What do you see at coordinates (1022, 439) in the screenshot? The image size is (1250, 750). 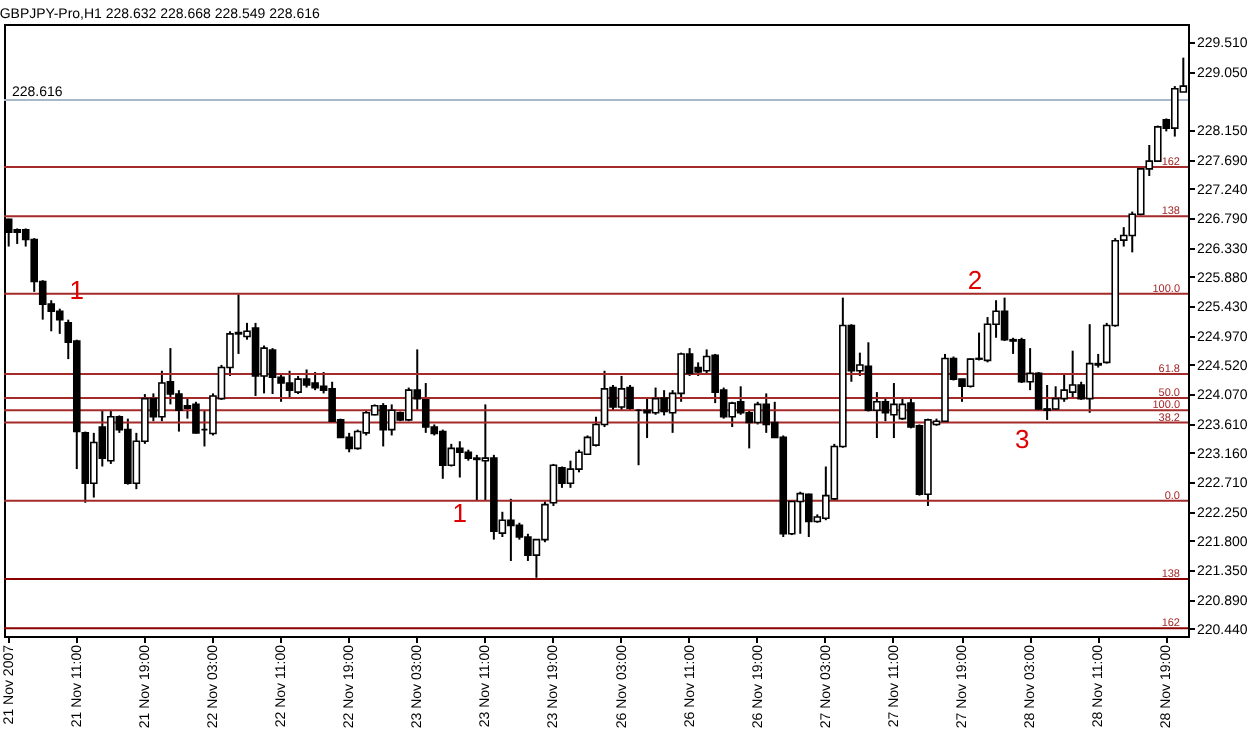 I see `annotation: 3` at bounding box center [1022, 439].